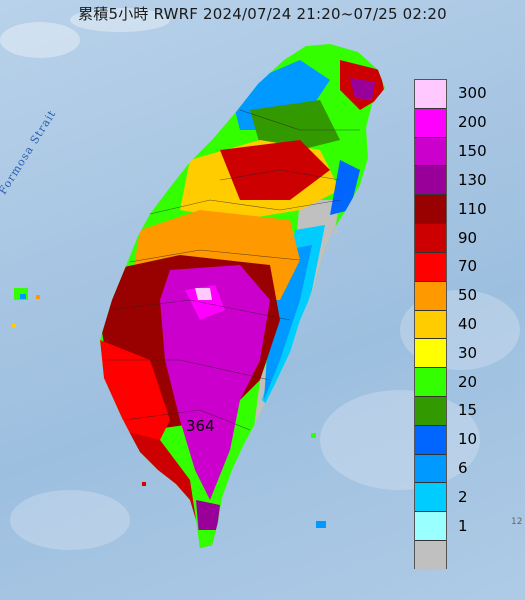 The height and width of the screenshot is (600, 525). What do you see at coordinates (262, 14) in the screenshot?
I see `map-title: 累積5小時 RWRF 2024/07/24 21:20~07/25 02:20` at bounding box center [262, 14].